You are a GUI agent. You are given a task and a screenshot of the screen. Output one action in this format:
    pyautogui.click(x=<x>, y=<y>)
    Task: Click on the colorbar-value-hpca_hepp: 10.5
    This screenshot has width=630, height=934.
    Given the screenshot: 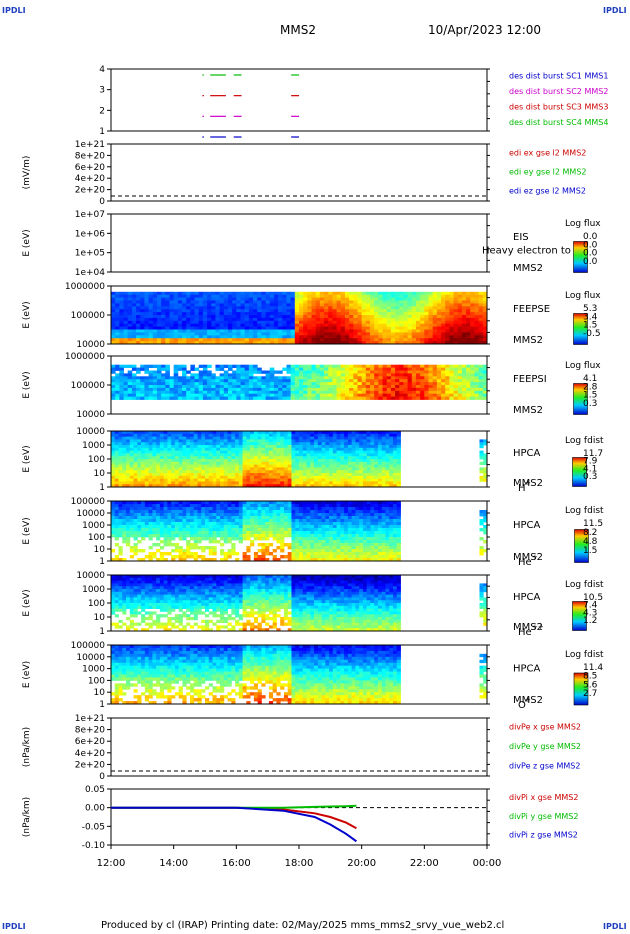 What is the action you would take?
    pyautogui.click(x=593, y=598)
    